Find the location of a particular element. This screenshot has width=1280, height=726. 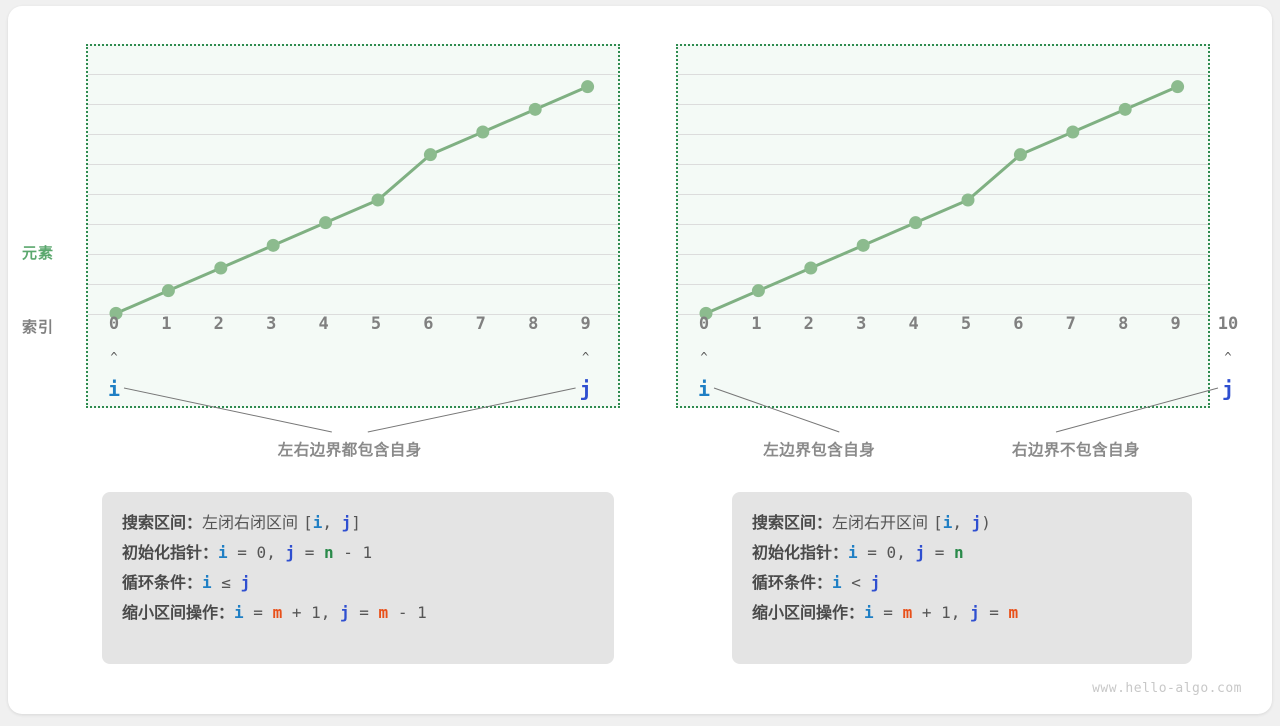

index-label-5: 5 is located at coordinates (376, 324).